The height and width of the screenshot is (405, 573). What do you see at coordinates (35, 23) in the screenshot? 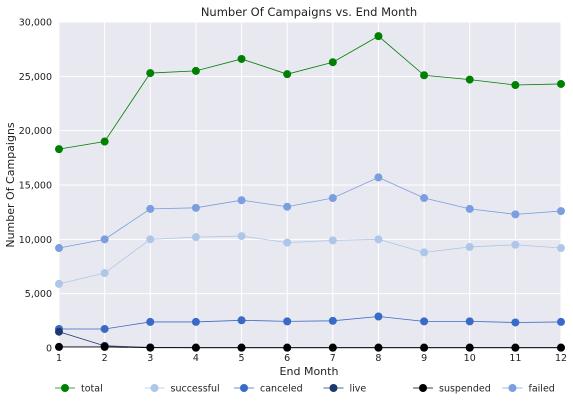
I see `y-tick-label: 30,000` at bounding box center [35, 23].